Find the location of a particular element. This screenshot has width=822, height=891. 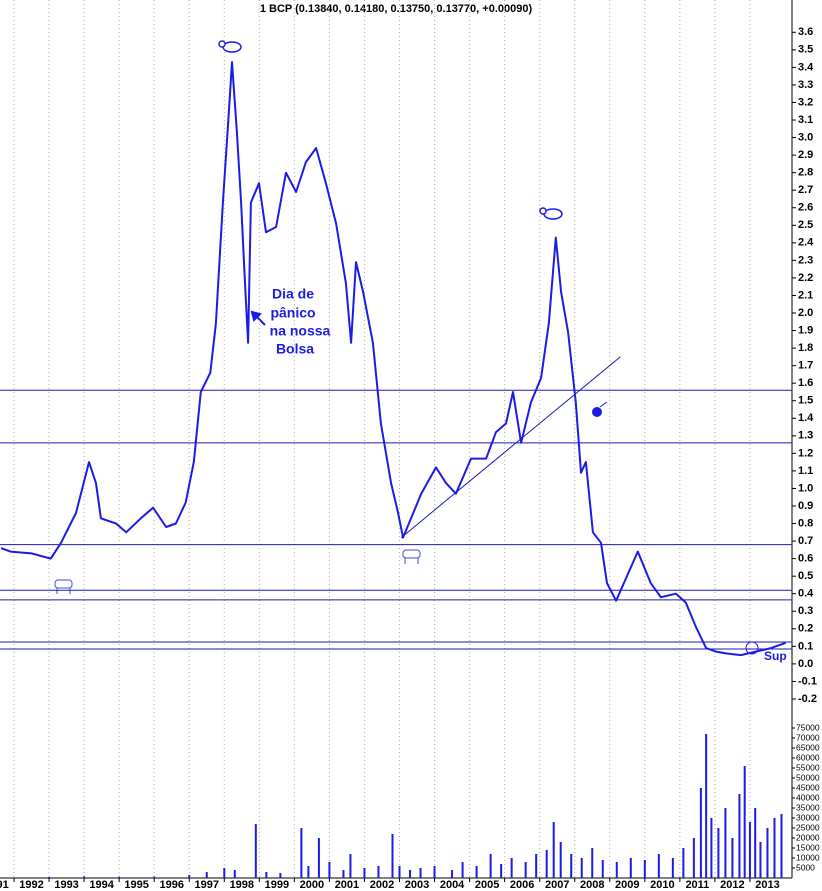

y-tick-label: 0.8 is located at coordinates (805, 523).